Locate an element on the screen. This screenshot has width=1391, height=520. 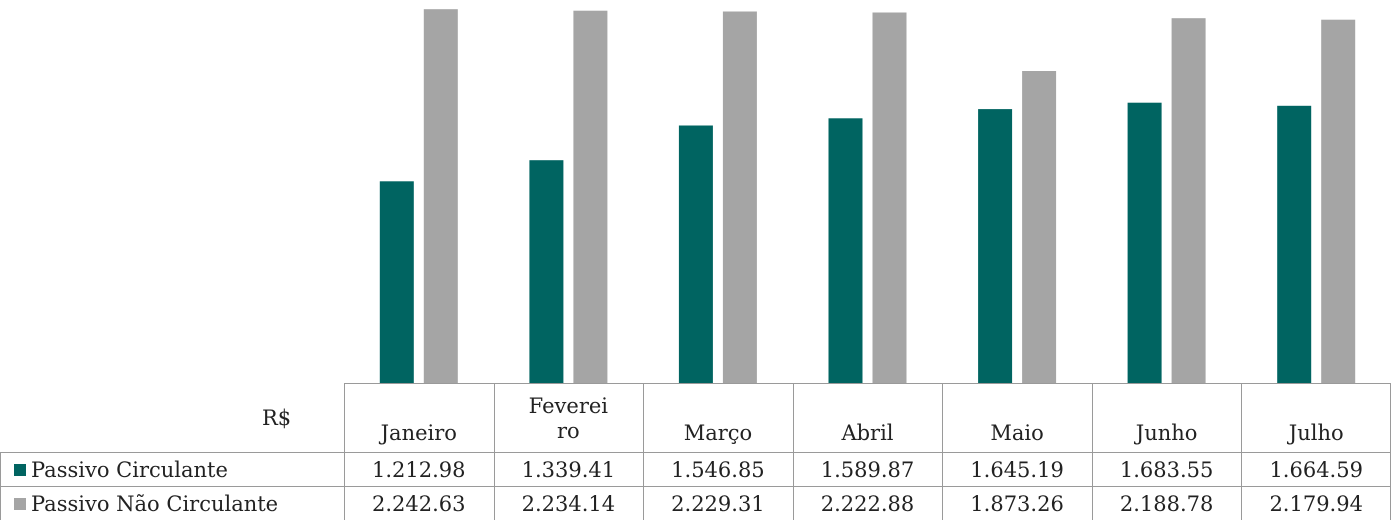
legend-label: Passivo Circulante is located at coordinates (129, 469).